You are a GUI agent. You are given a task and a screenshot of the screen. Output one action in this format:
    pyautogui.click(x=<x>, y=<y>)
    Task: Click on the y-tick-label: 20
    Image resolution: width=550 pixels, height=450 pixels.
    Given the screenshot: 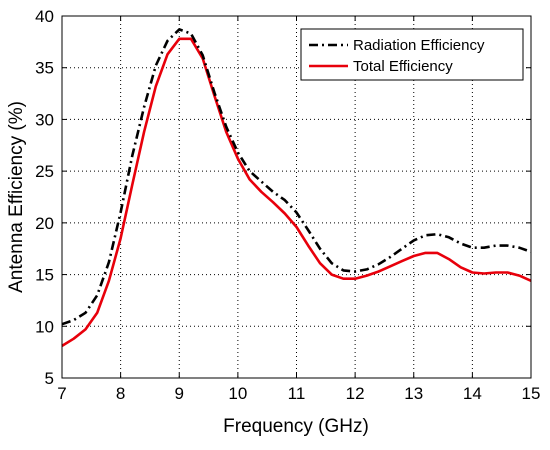 What is the action you would take?
    pyautogui.click(x=44, y=223)
    